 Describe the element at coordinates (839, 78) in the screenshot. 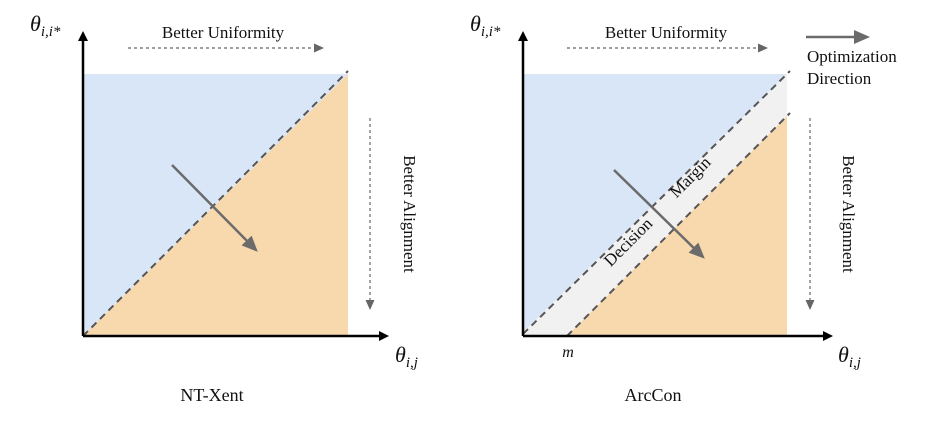

I see `legend-line2: Direction` at that location.